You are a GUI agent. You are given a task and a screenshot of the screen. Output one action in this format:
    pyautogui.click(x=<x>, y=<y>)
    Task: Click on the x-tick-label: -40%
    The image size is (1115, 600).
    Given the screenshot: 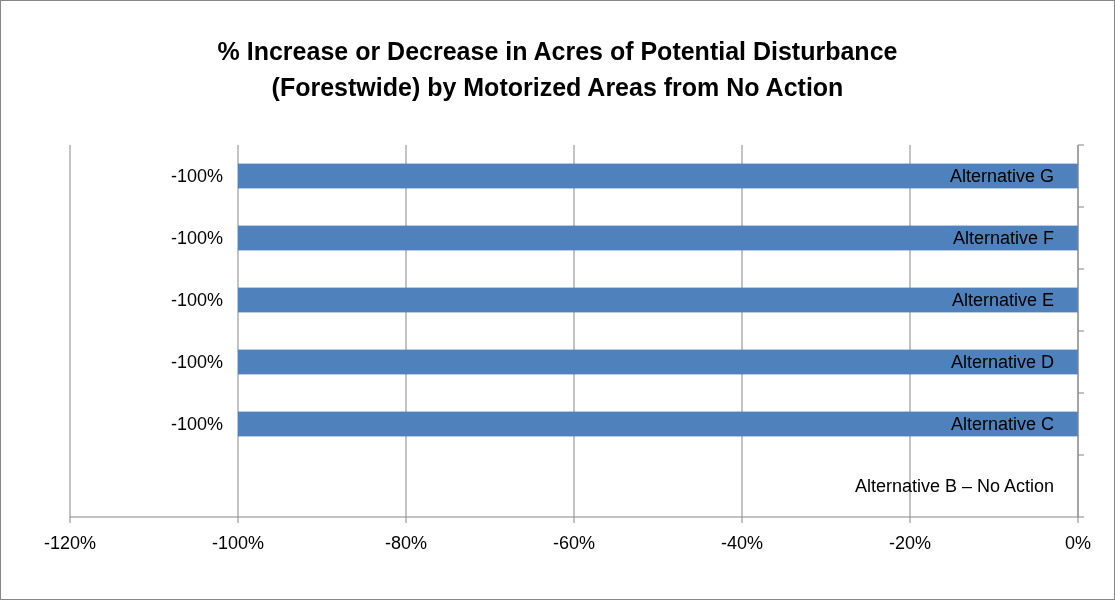 What is the action you would take?
    pyautogui.click(x=742, y=543)
    